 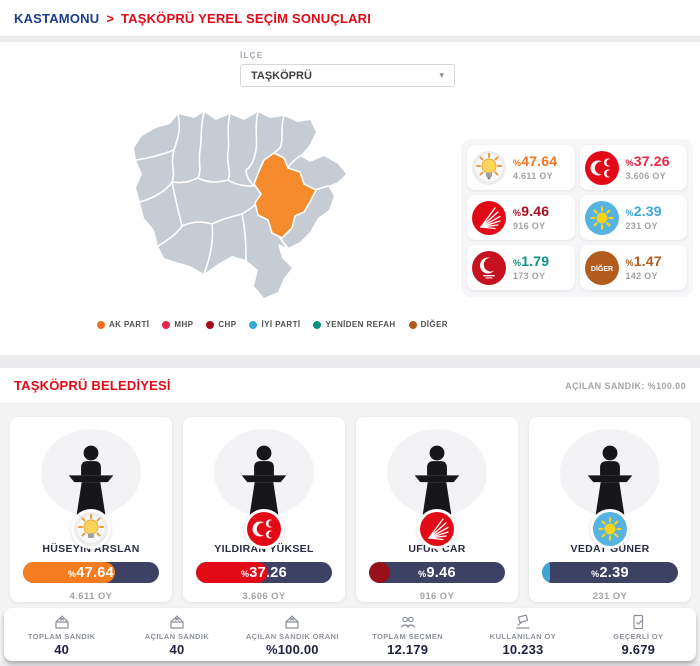 What do you see at coordinates (643, 261) in the screenshot?
I see `party-percent: %1.47` at bounding box center [643, 261].